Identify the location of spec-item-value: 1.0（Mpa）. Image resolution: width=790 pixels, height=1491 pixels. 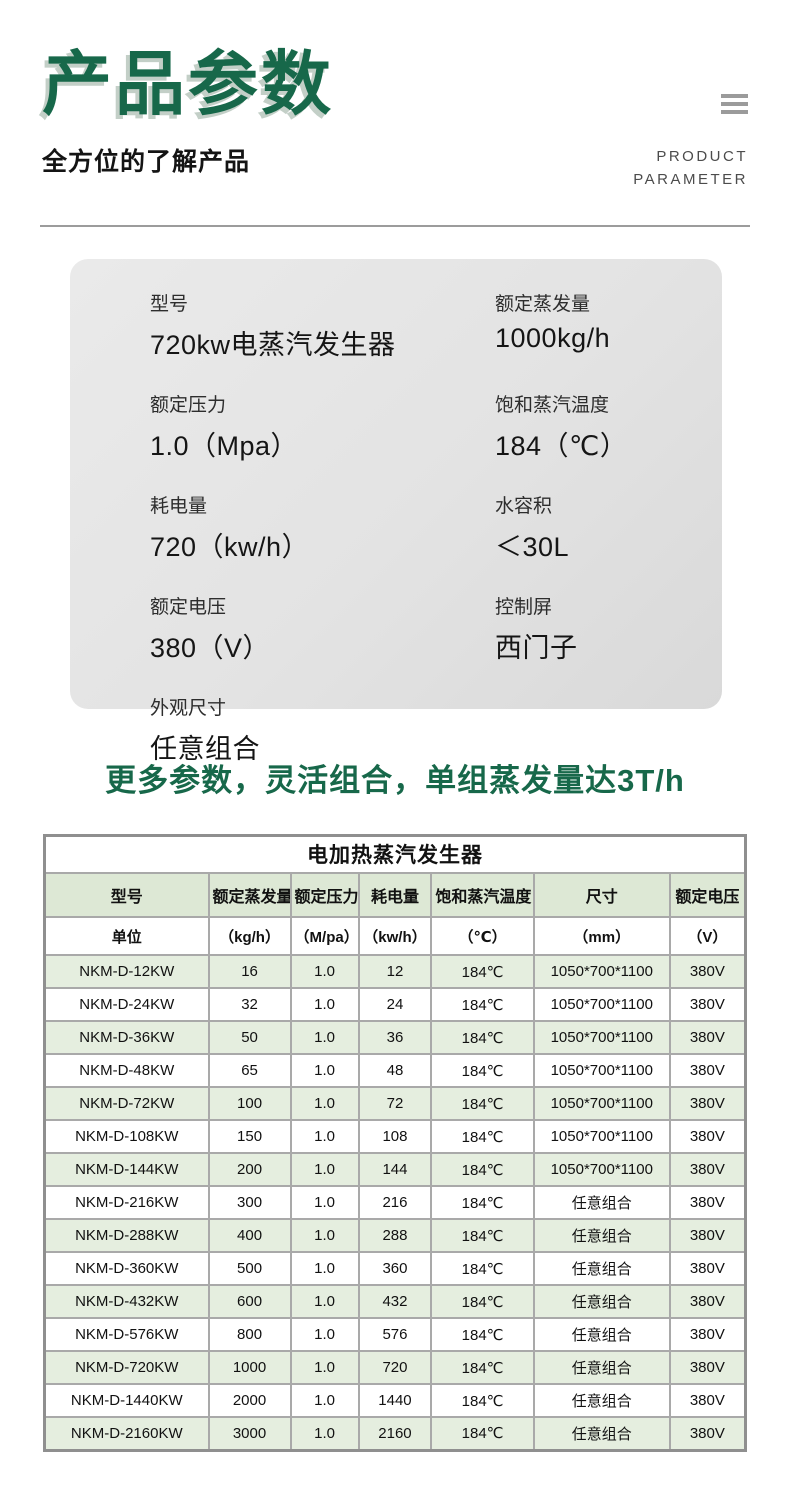
(224, 445).